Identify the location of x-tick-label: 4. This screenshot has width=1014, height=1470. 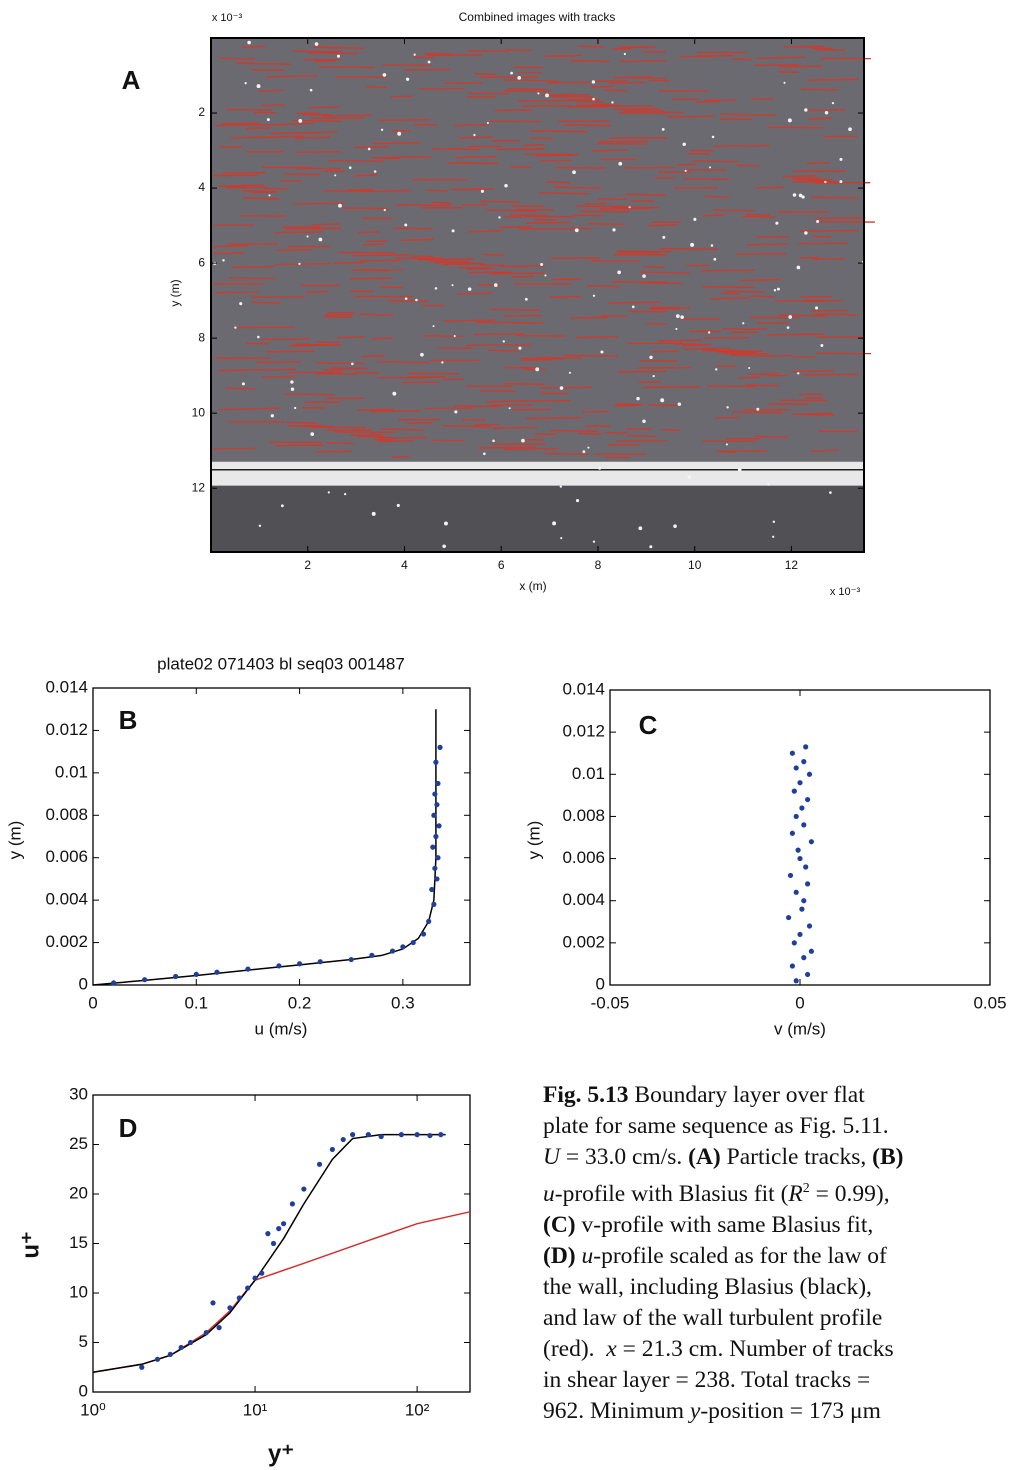
(404, 565).